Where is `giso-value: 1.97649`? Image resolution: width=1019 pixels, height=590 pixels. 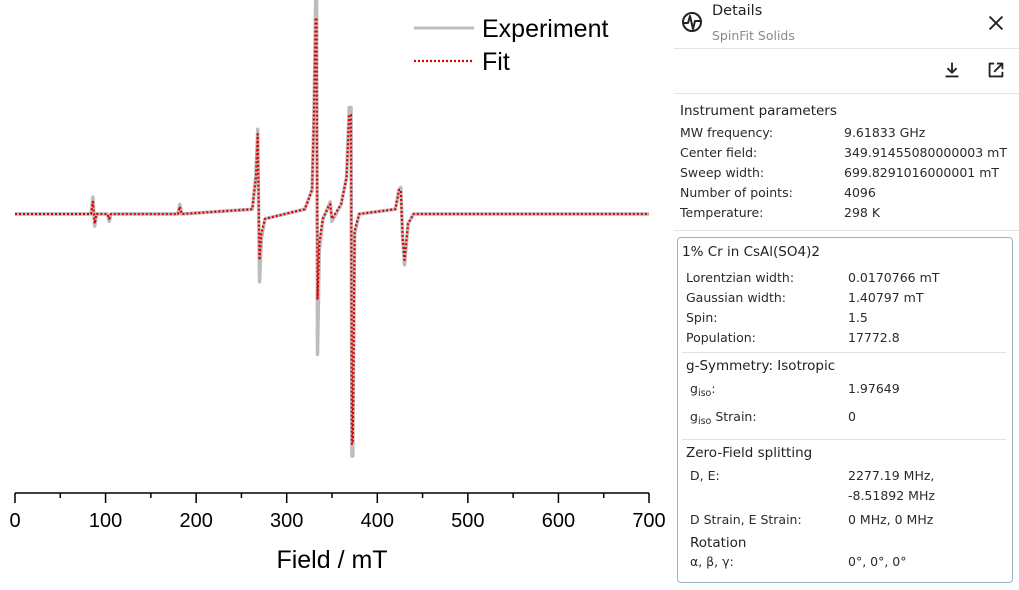 giso-value: 1.97649 is located at coordinates (874, 388).